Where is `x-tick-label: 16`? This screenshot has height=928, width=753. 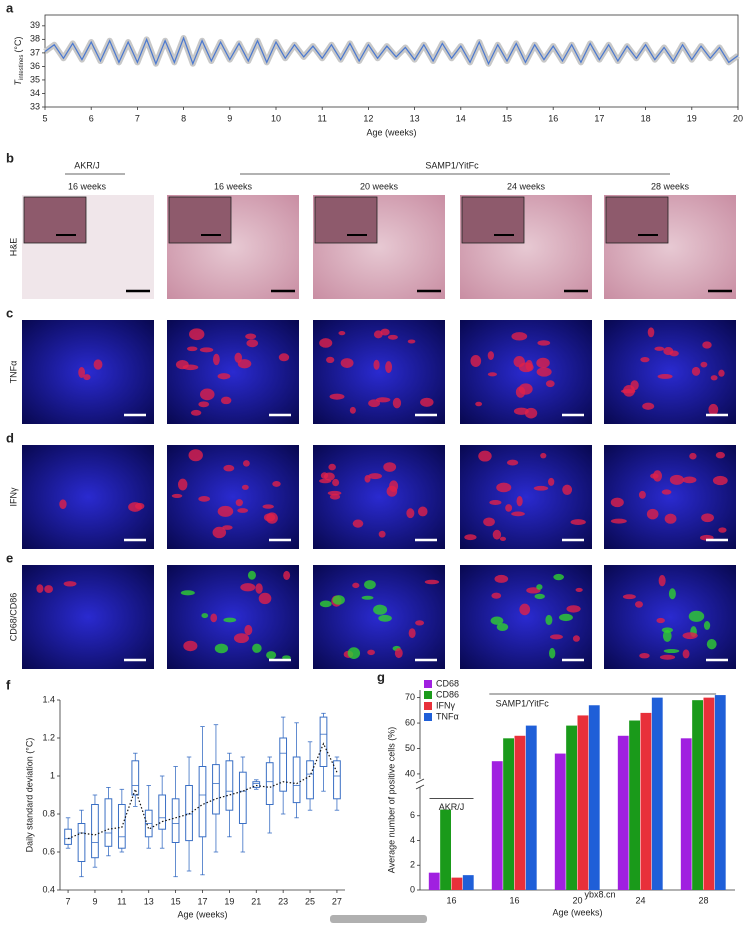 x-tick-label: 16 is located at coordinates (514, 900).